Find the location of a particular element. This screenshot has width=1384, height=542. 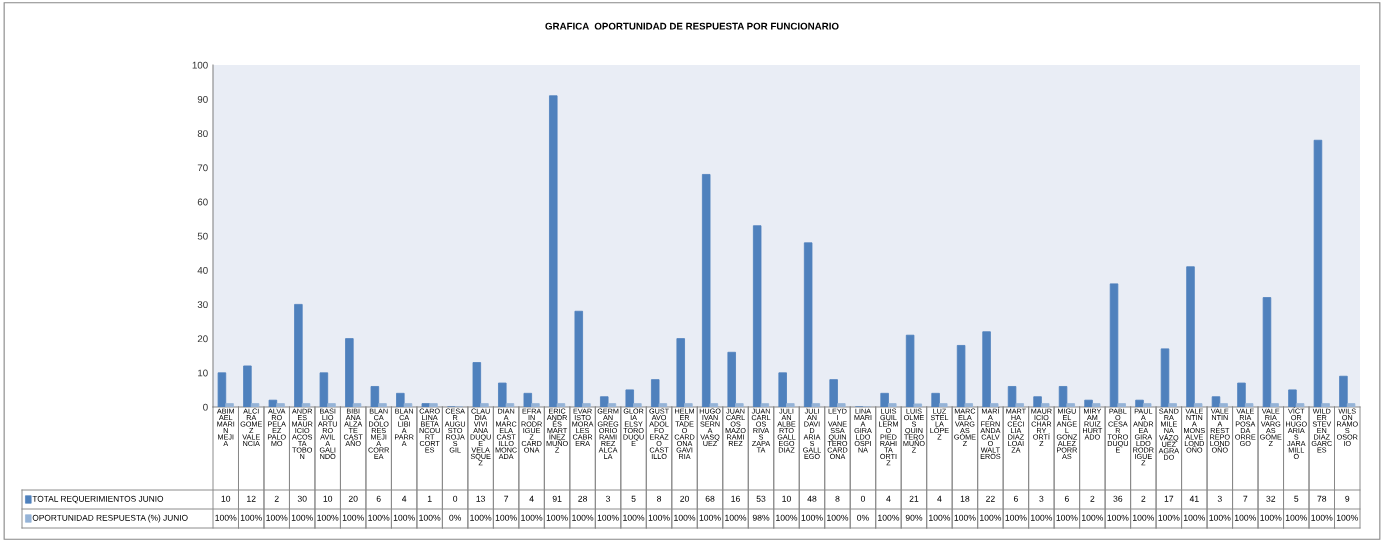

data-label: 0% is located at coordinates (455, 517).